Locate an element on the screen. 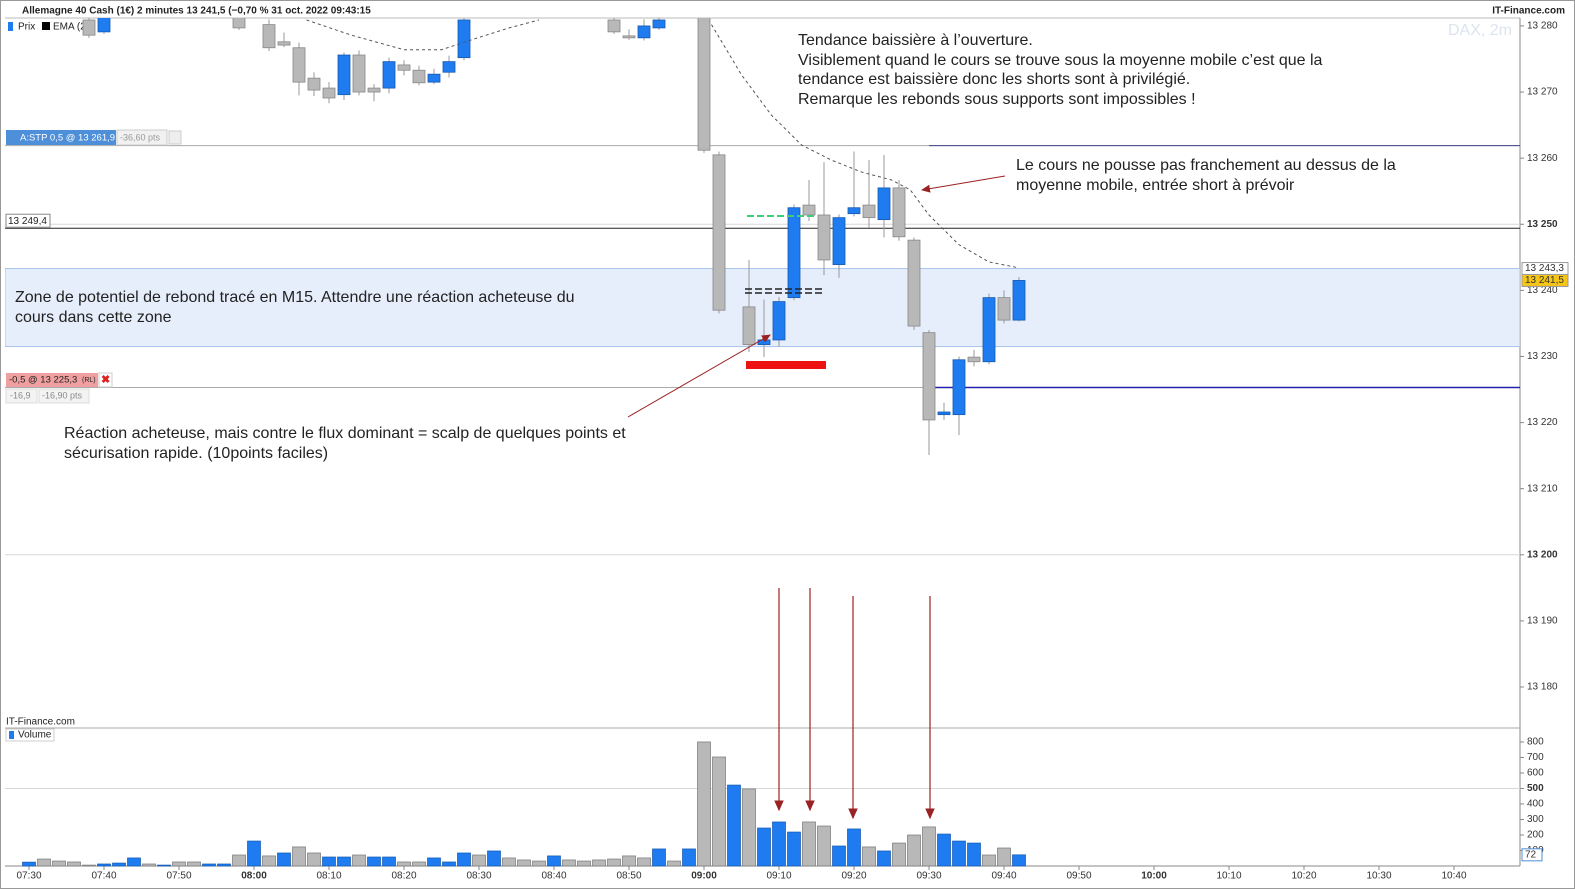 This screenshot has width=1575, height=889. x-tick-label: 09:10 is located at coordinates (778, 876).